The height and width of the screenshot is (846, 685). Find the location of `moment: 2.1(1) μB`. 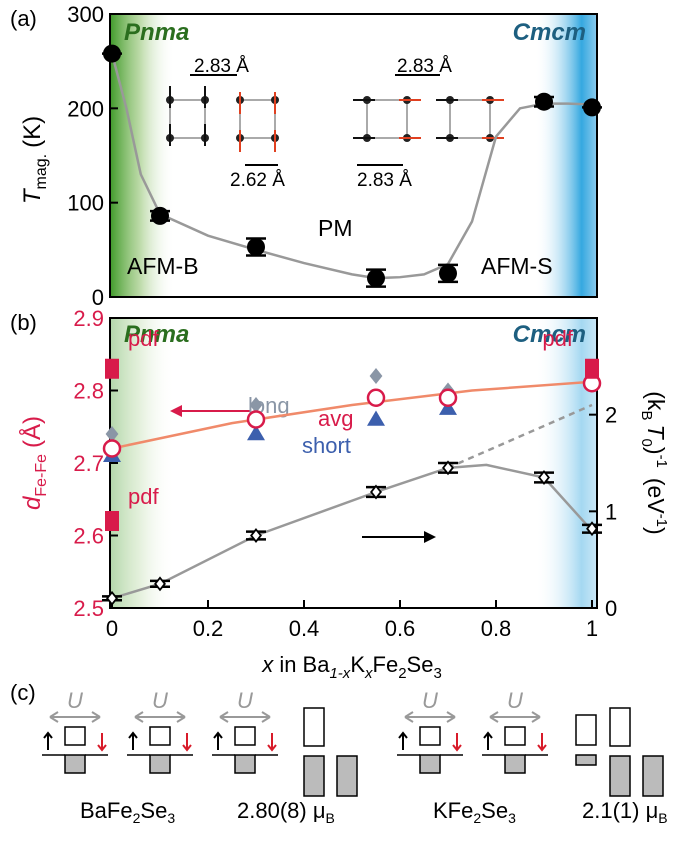

moment: 2.1(1) μB is located at coordinates (625, 812).